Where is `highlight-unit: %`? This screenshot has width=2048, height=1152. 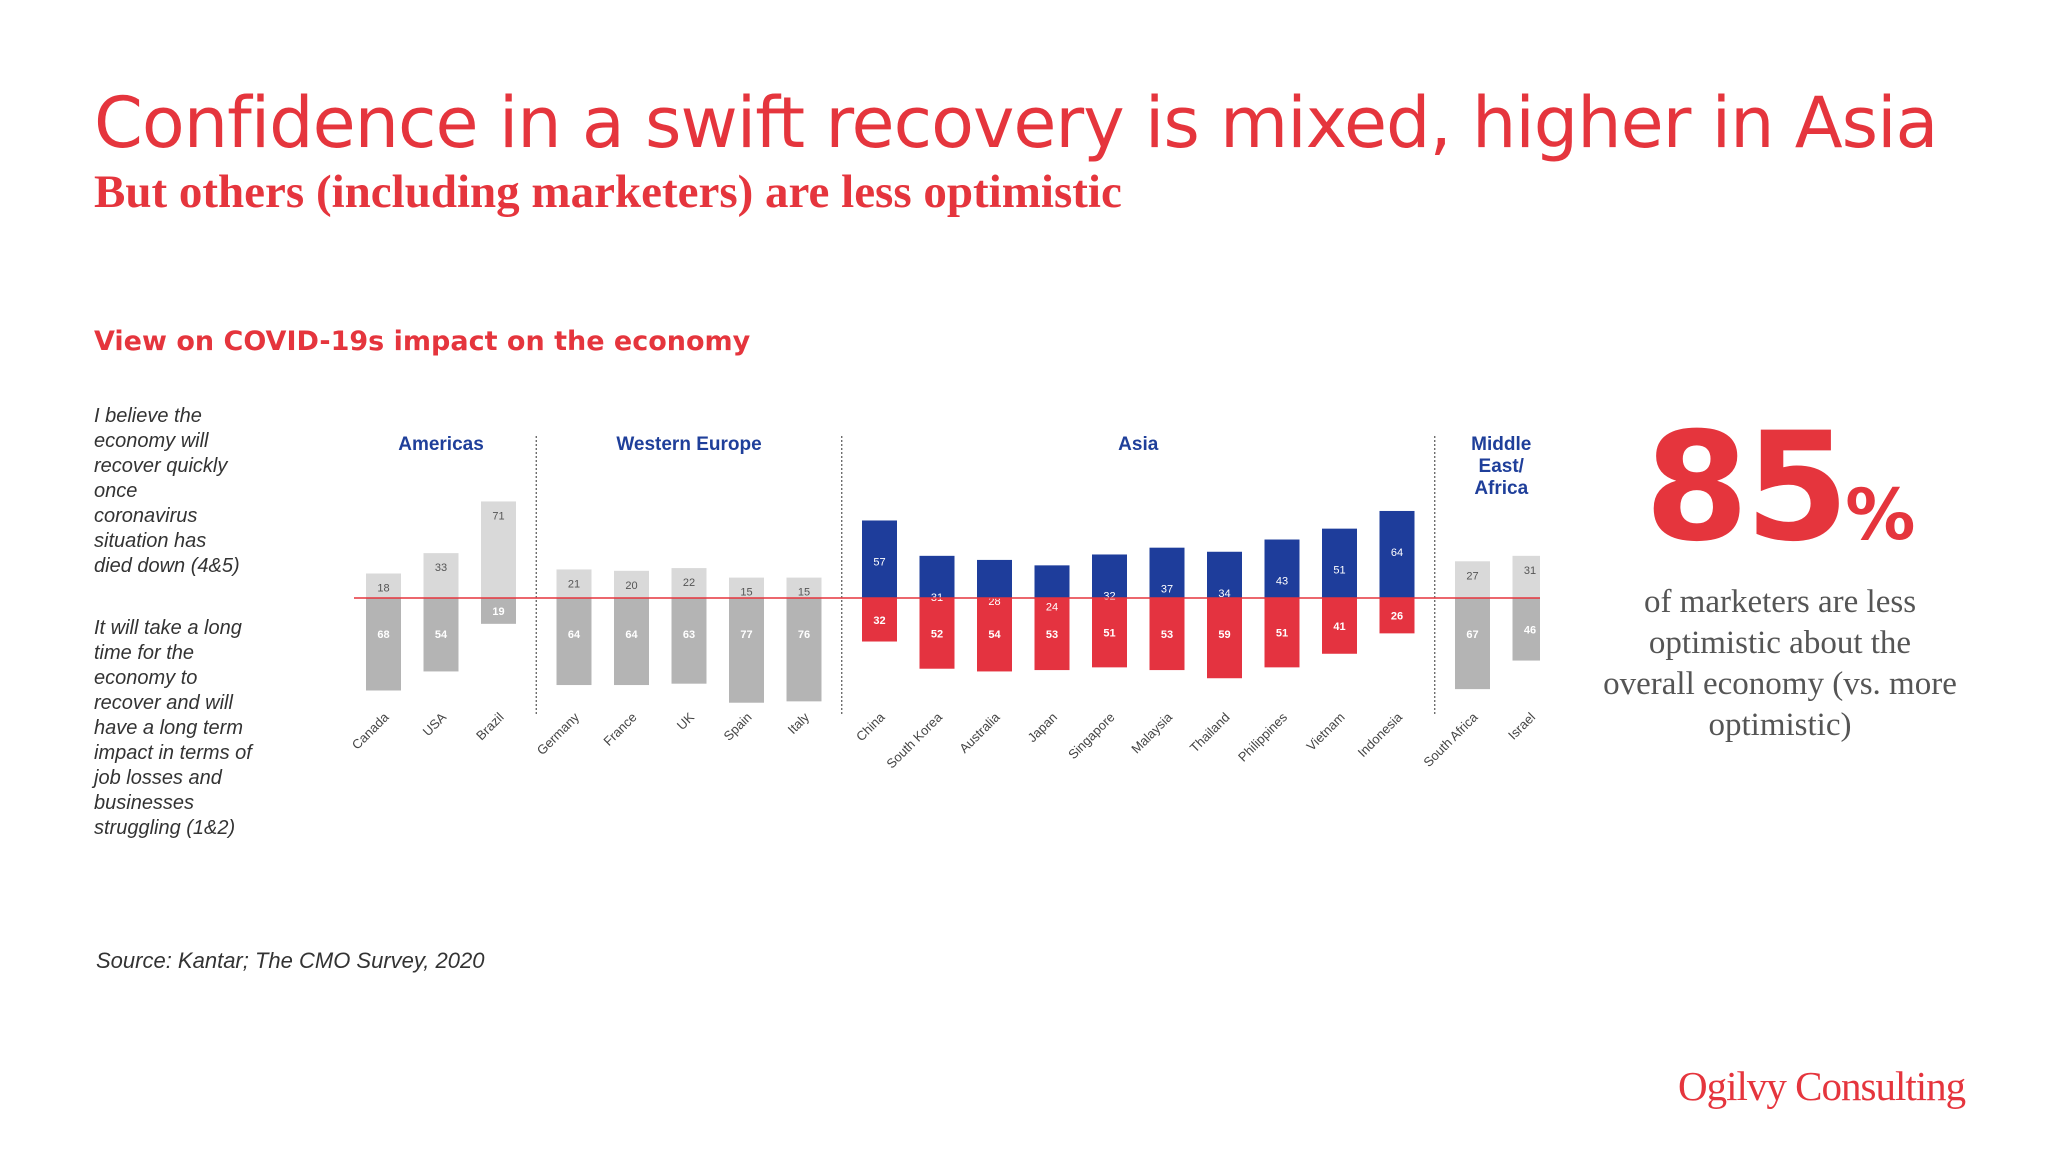
highlight-unit: % is located at coordinates (1880, 515).